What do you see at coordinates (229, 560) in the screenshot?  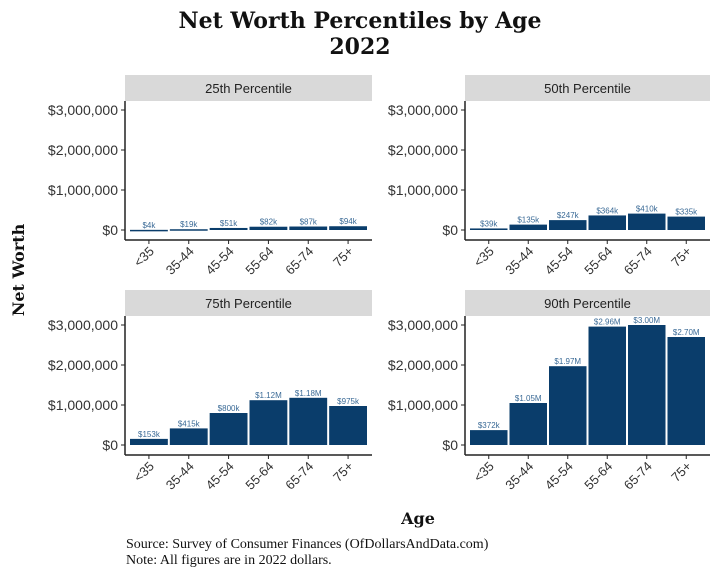 I see `dollars-note: Note: All figures are in 2022 dollars.` at bounding box center [229, 560].